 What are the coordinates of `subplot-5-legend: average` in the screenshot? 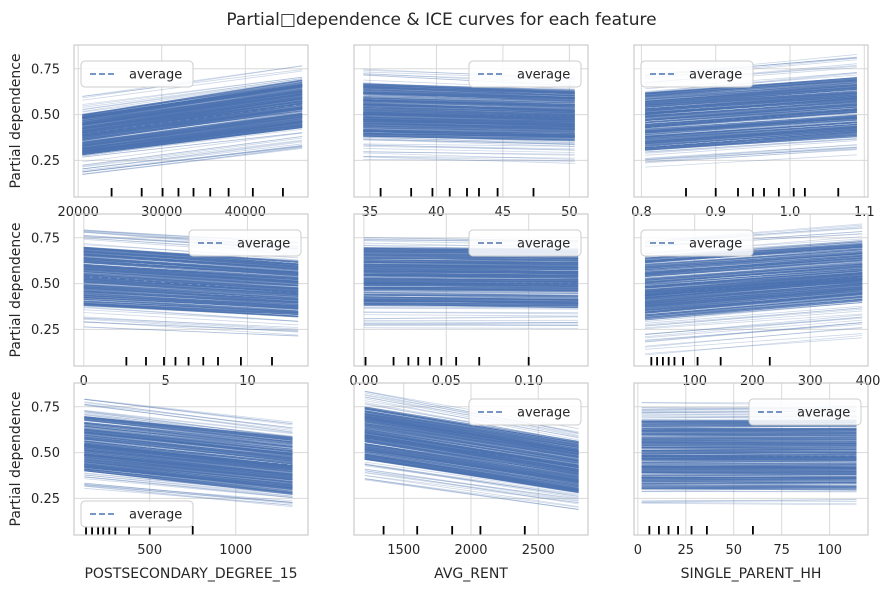 It's located at (525, 243).